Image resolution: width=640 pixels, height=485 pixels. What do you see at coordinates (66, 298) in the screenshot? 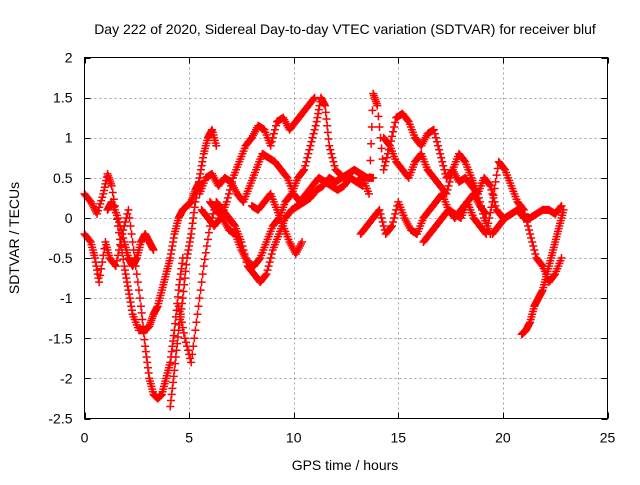
I see `y-tick-label: -1` at bounding box center [66, 298].